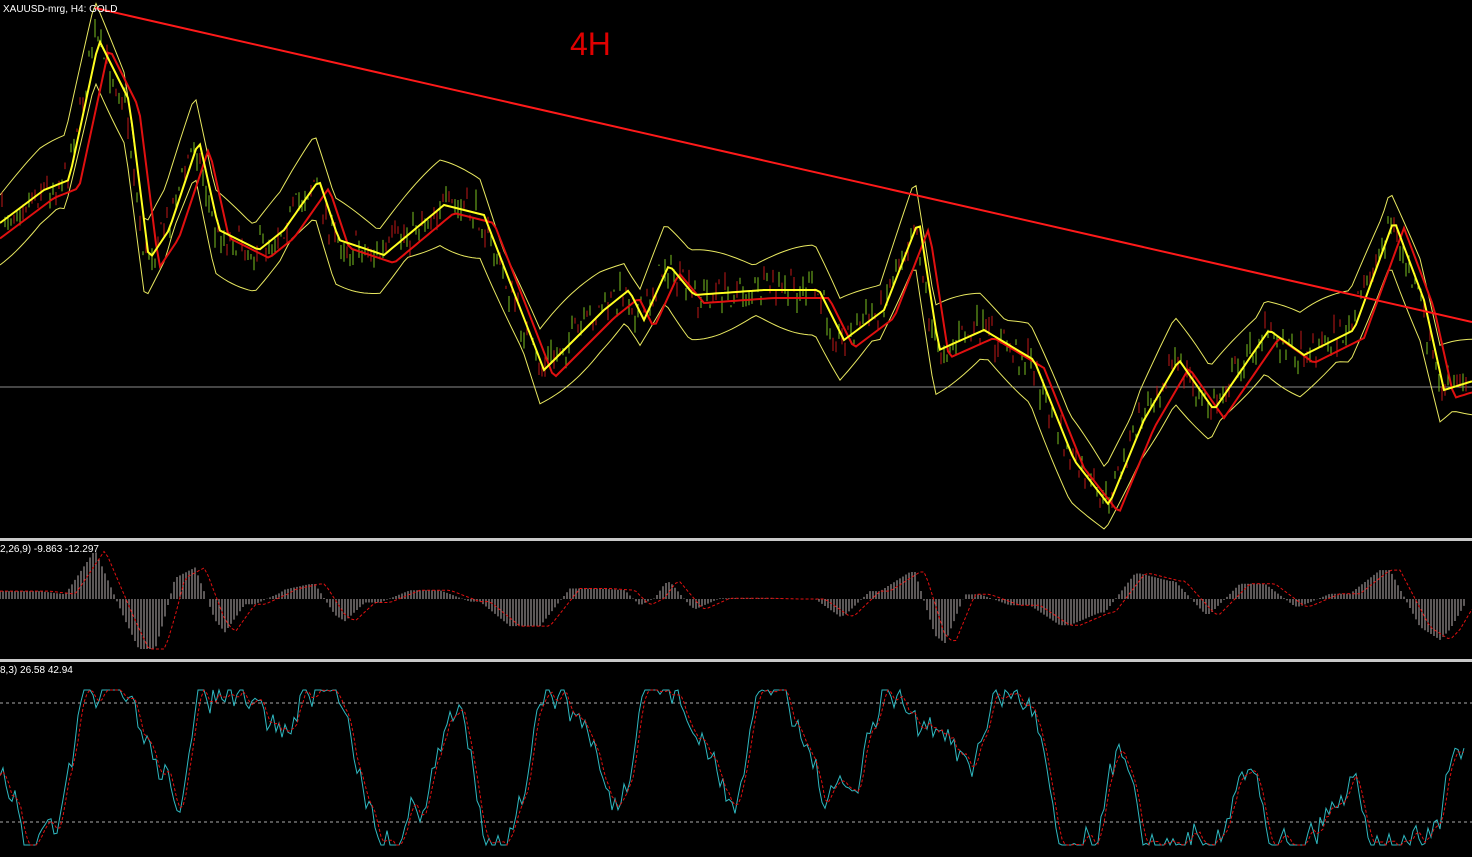 This screenshot has height=857, width=1472. Describe the element at coordinates (36, 670) in the screenshot. I see `stochastic-label: 8,3) 26.58 42.94` at that location.